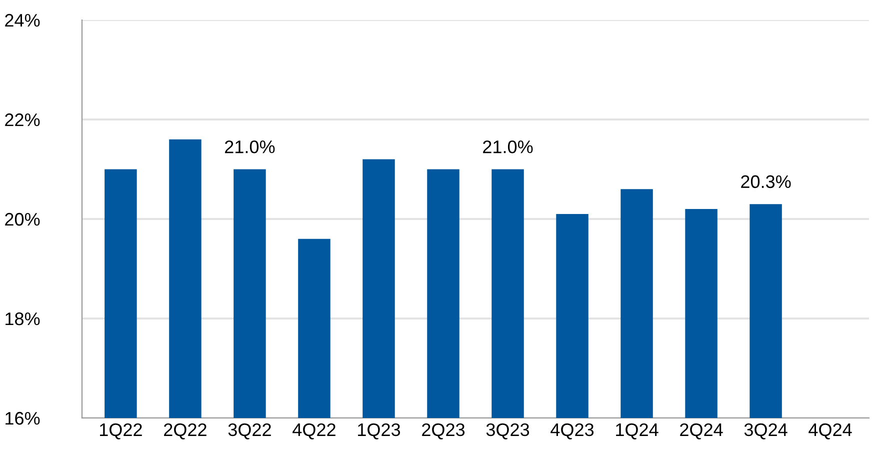 Image resolution: width=879 pixels, height=456 pixels. Describe the element at coordinates (637, 431) in the screenshot. I see `x-tick-label: 1Q24` at that location.